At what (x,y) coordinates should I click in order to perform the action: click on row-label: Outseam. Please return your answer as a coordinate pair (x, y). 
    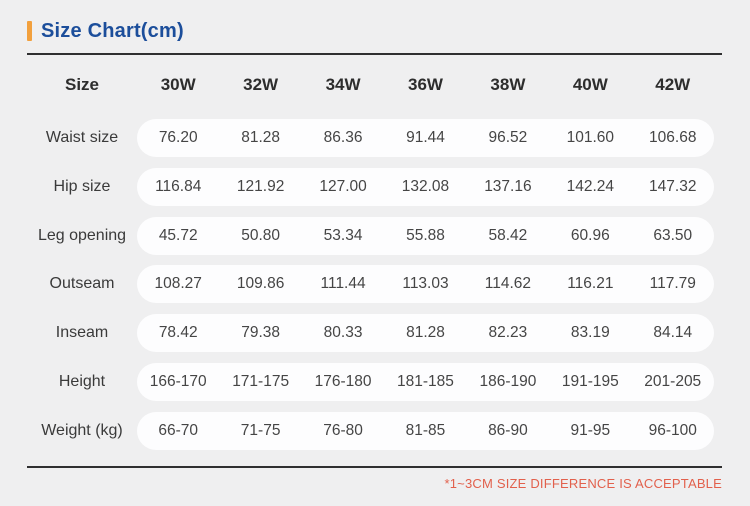
    Looking at the image, I should click on (82, 284).